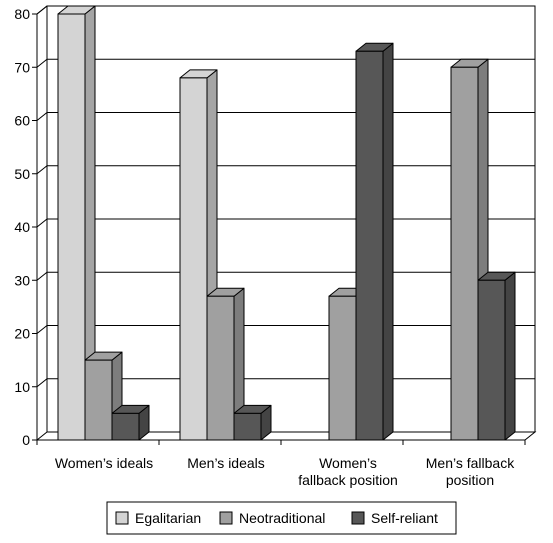  I want to click on y-tick-label: 40, so click(22, 227).